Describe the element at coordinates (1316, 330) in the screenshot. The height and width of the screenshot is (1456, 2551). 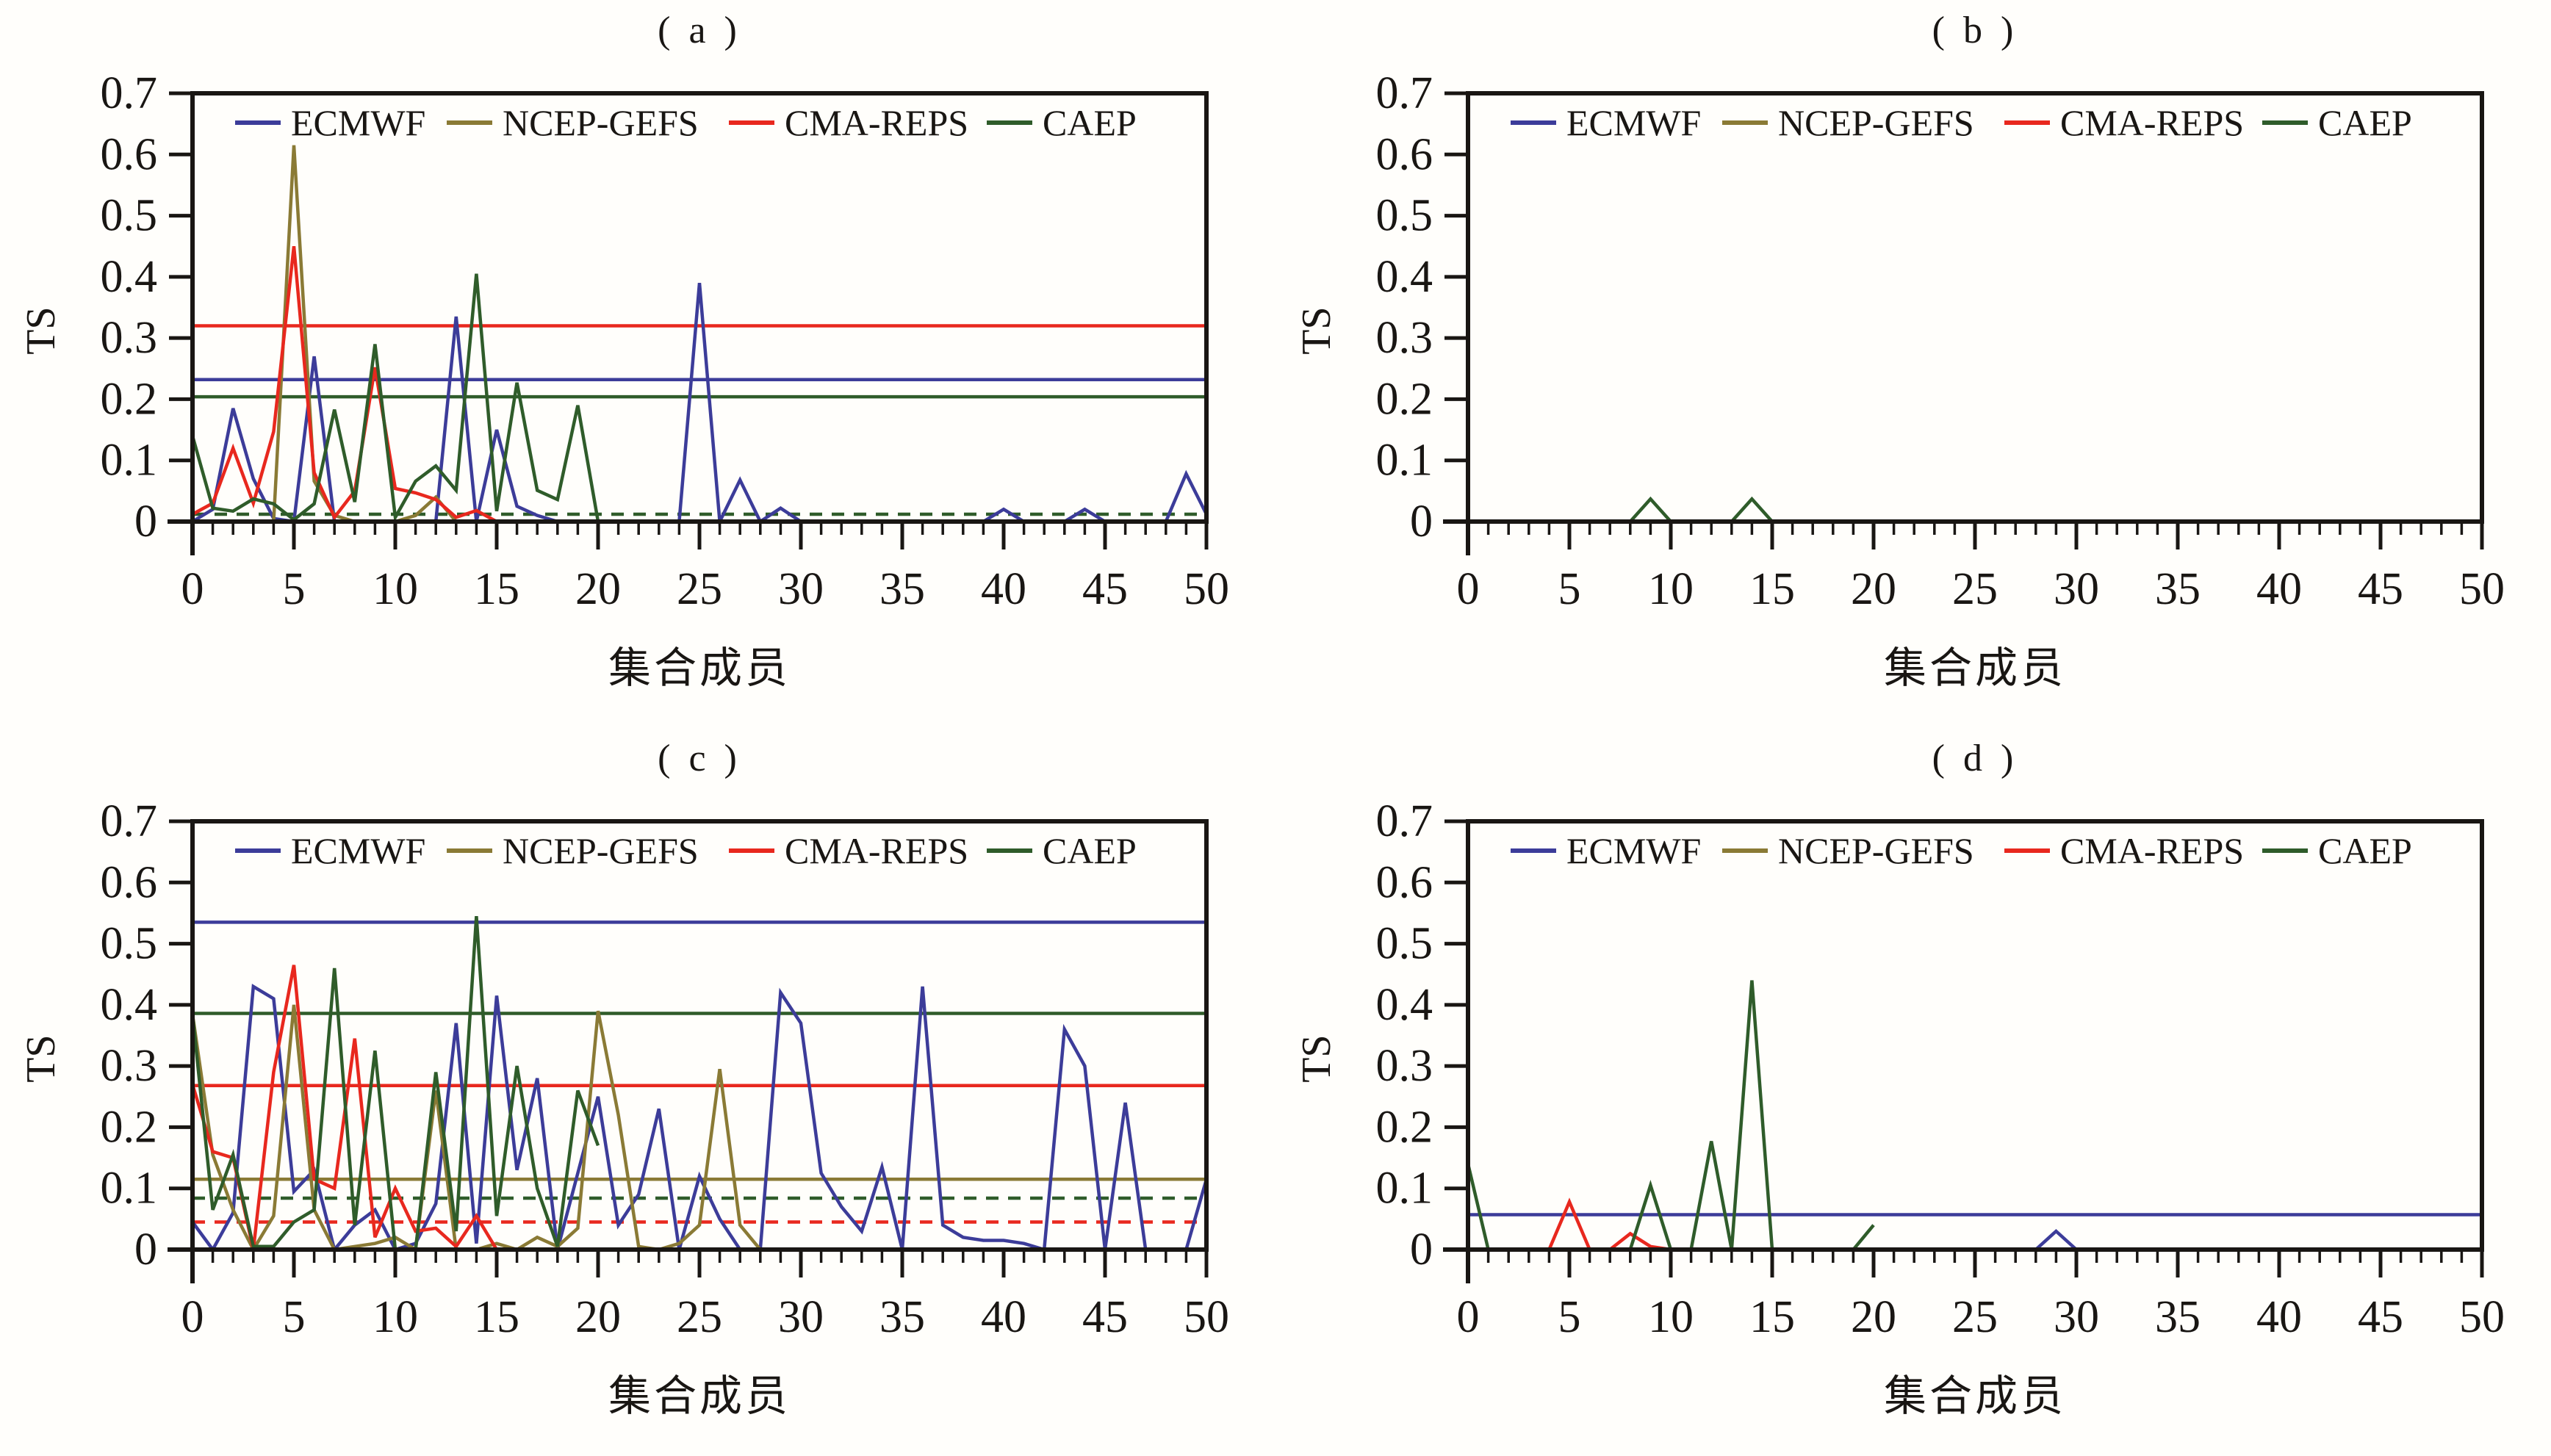
I see `panel-b-y-axis-label: TS` at that location.